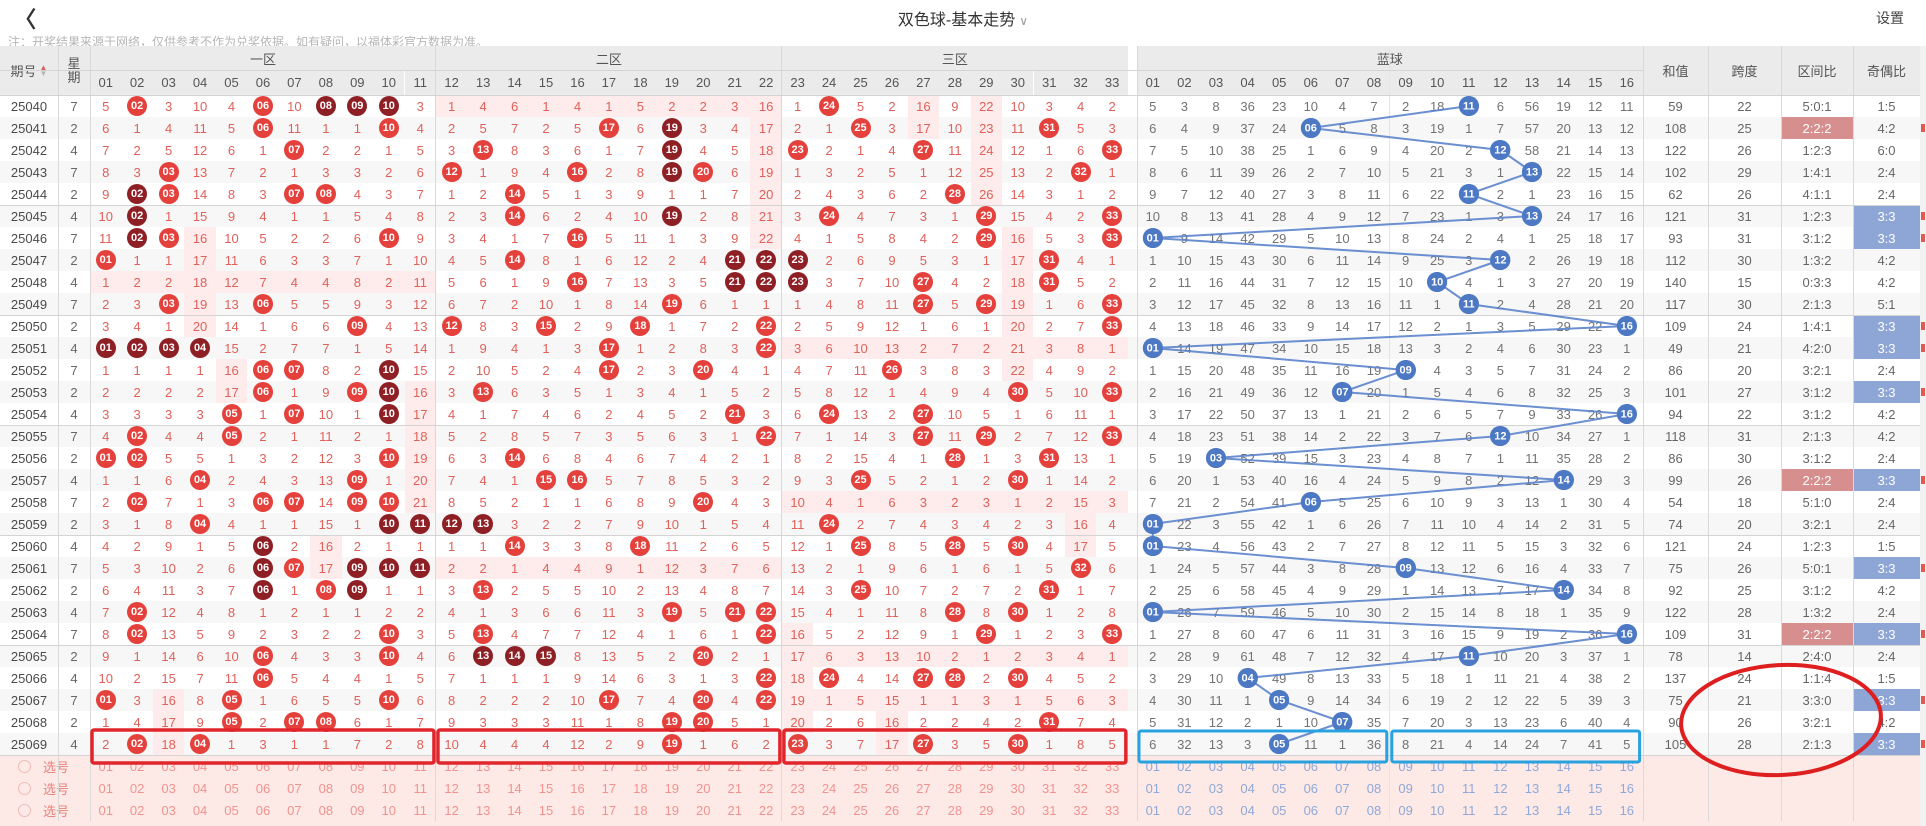 The image size is (1926, 826). Describe the element at coordinates (1112, 810) in the screenshot. I see `pick-red-33: 33` at that location.